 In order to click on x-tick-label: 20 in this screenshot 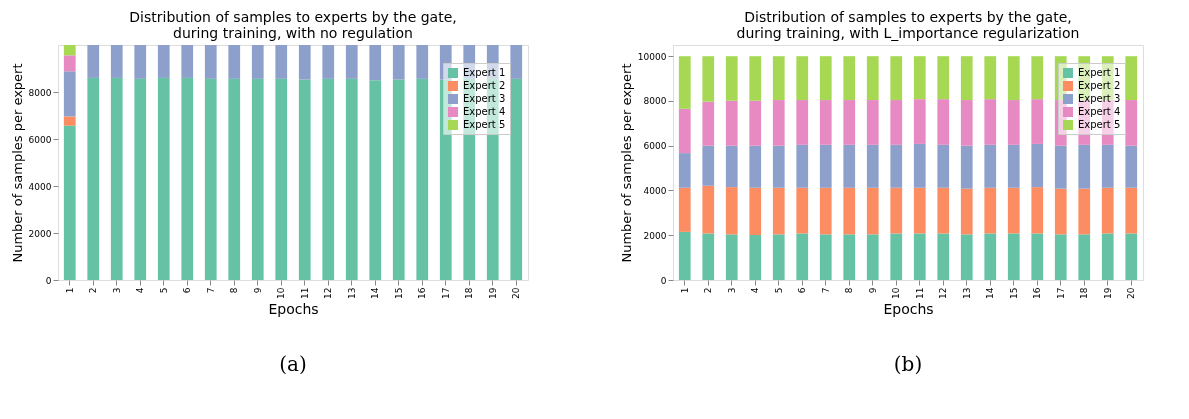, I will do `click(1131, 293)`.